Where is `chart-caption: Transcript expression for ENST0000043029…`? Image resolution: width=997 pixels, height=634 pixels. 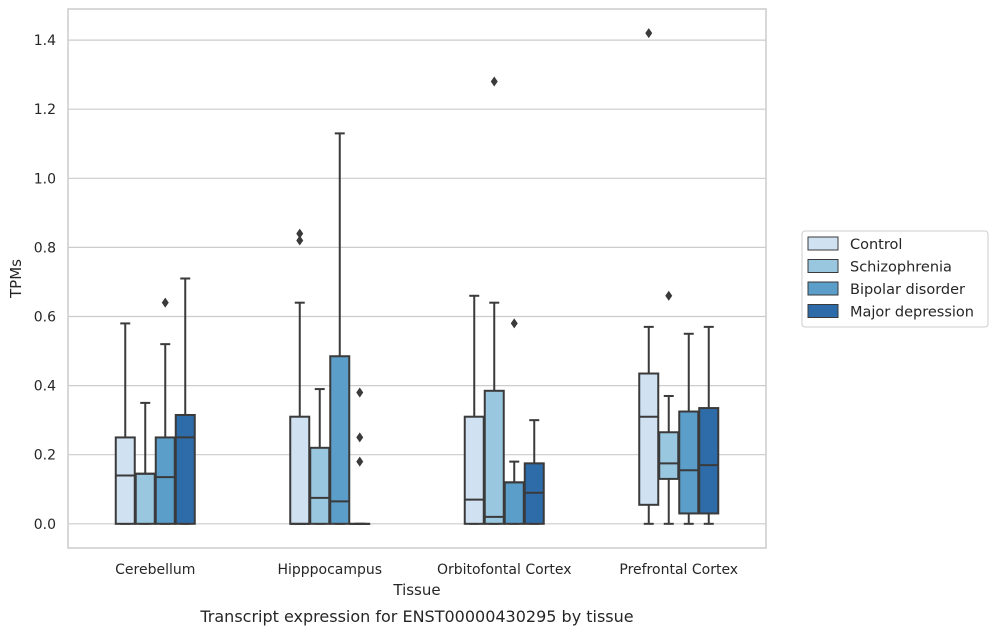 chart-caption: Transcript expression for ENST0000043029… is located at coordinates (416, 616).